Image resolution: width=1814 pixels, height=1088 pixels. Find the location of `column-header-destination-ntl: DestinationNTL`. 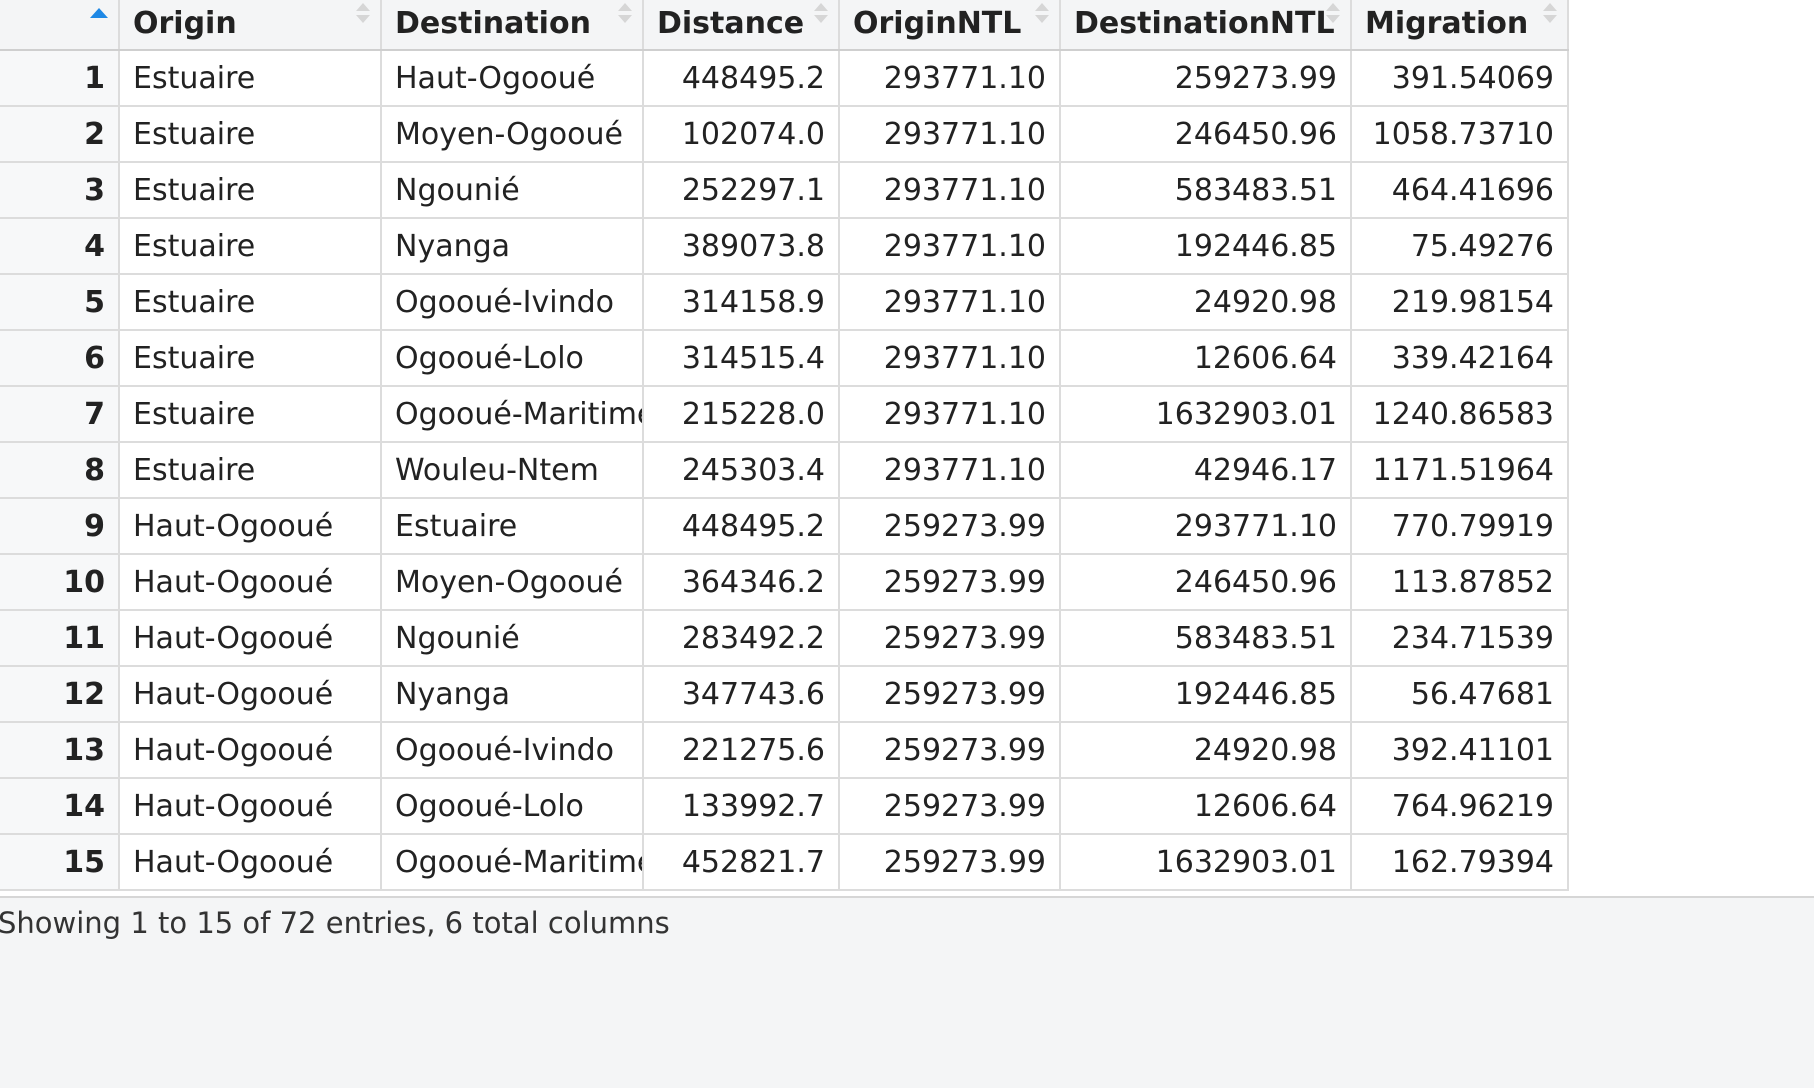

column-header-destination-ntl: DestinationNTL is located at coordinates (1206, 25).